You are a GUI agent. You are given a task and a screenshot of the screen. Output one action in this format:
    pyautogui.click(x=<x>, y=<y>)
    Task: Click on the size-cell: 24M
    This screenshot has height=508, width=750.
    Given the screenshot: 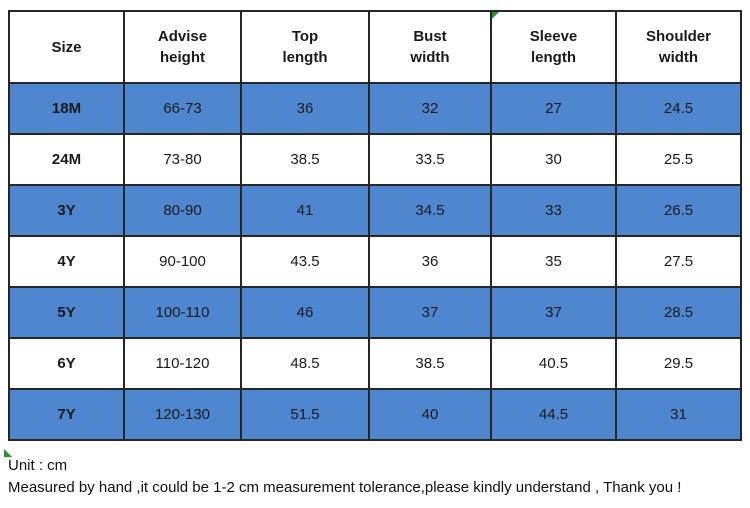 What is the action you would take?
    pyautogui.click(x=66, y=159)
    